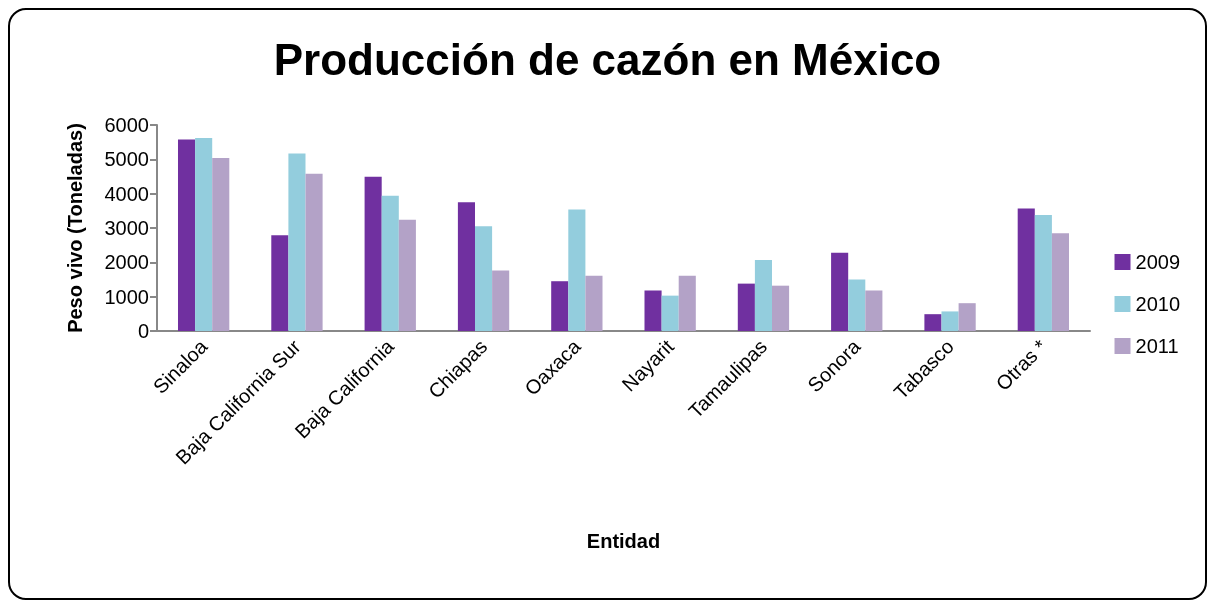 Image resolution: width=1215 pixels, height=608 pixels. What do you see at coordinates (126, 125) in the screenshot?
I see `y-tick-label: 6000` at bounding box center [126, 125].